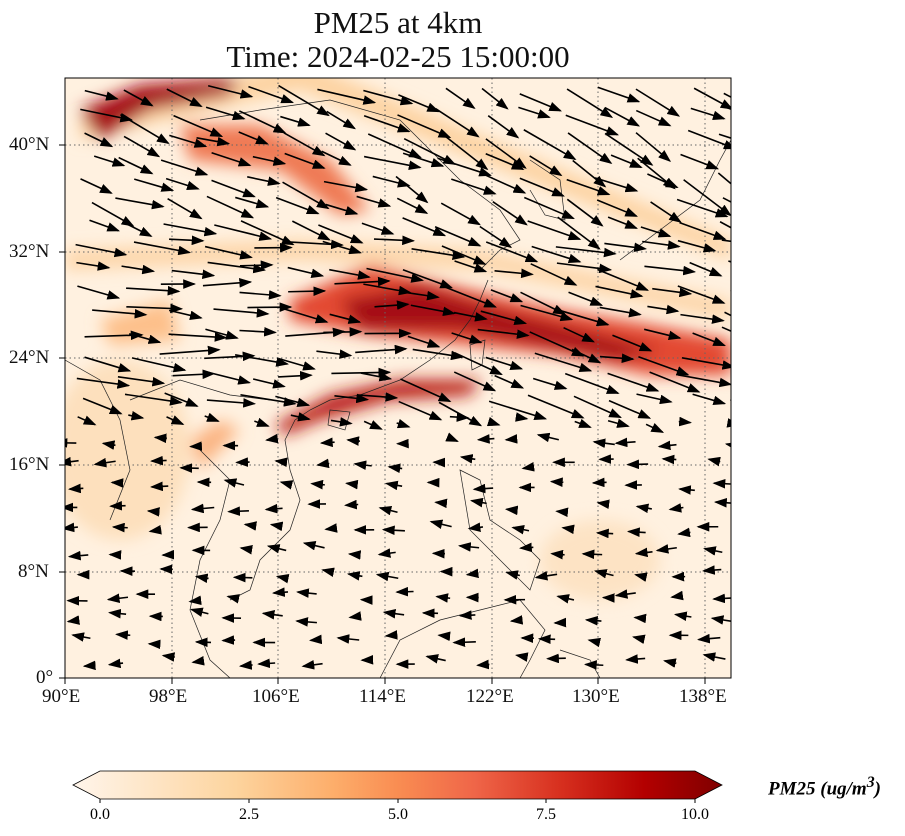 The width and height of the screenshot is (905, 836). What do you see at coordinates (100, 814) in the screenshot?
I see `colorbar-tick-label: 0.0` at bounding box center [100, 814].